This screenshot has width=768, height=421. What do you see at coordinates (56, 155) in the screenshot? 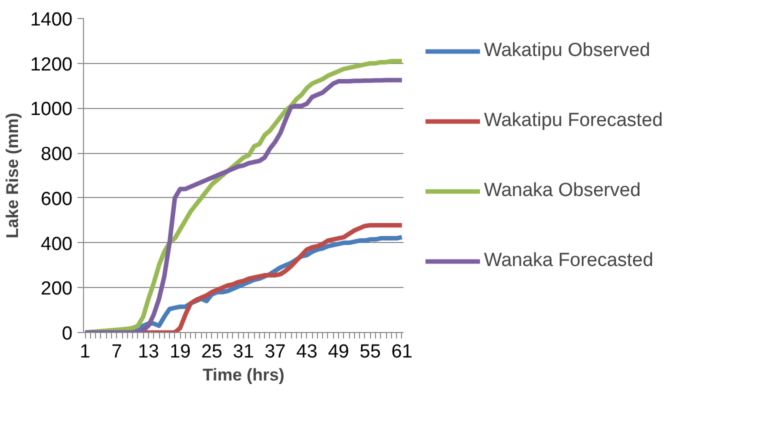
I see `y-tick-label: 800` at bounding box center [56, 155].